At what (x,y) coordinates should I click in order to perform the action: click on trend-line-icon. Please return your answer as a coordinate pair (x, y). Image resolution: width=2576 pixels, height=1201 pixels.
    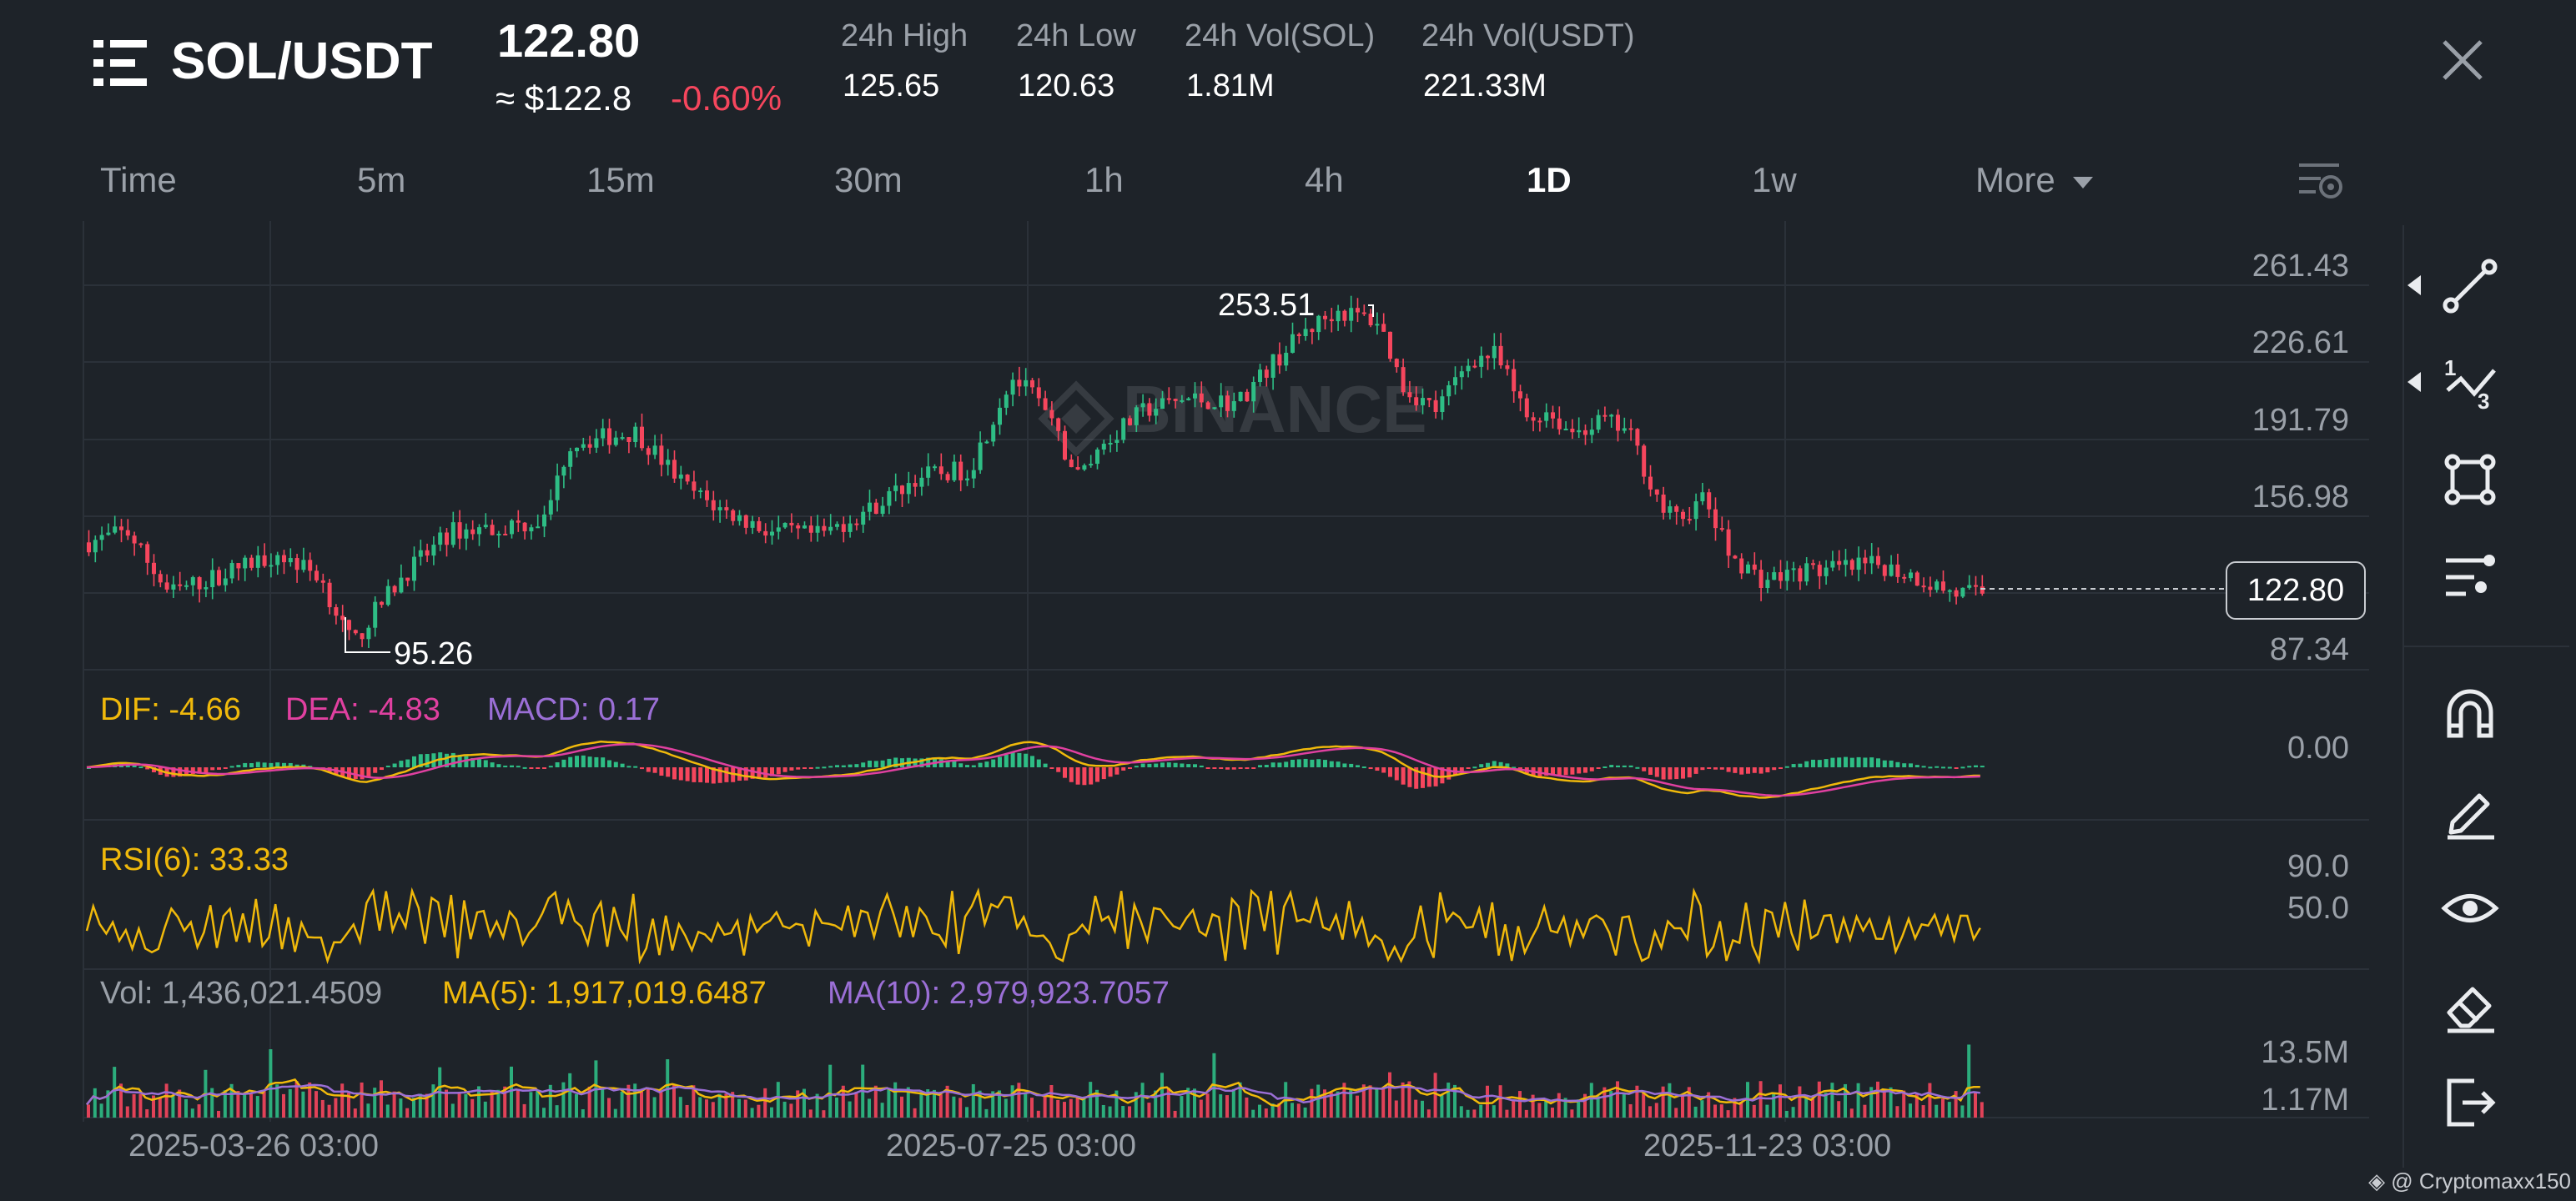
    Looking at the image, I should click on (2470, 286).